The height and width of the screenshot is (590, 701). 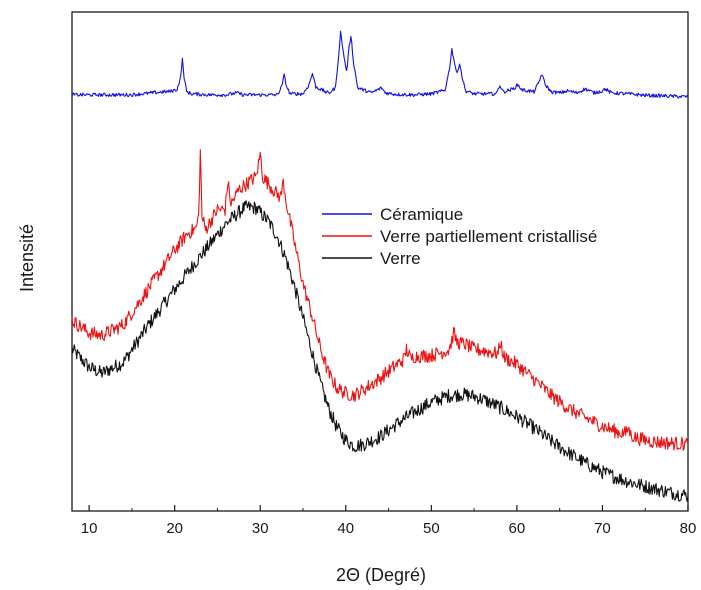 What do you see at coordinates (380, 64) in the screenshot?
I see `series-line-ceramique` at bounding box center [380, 64].